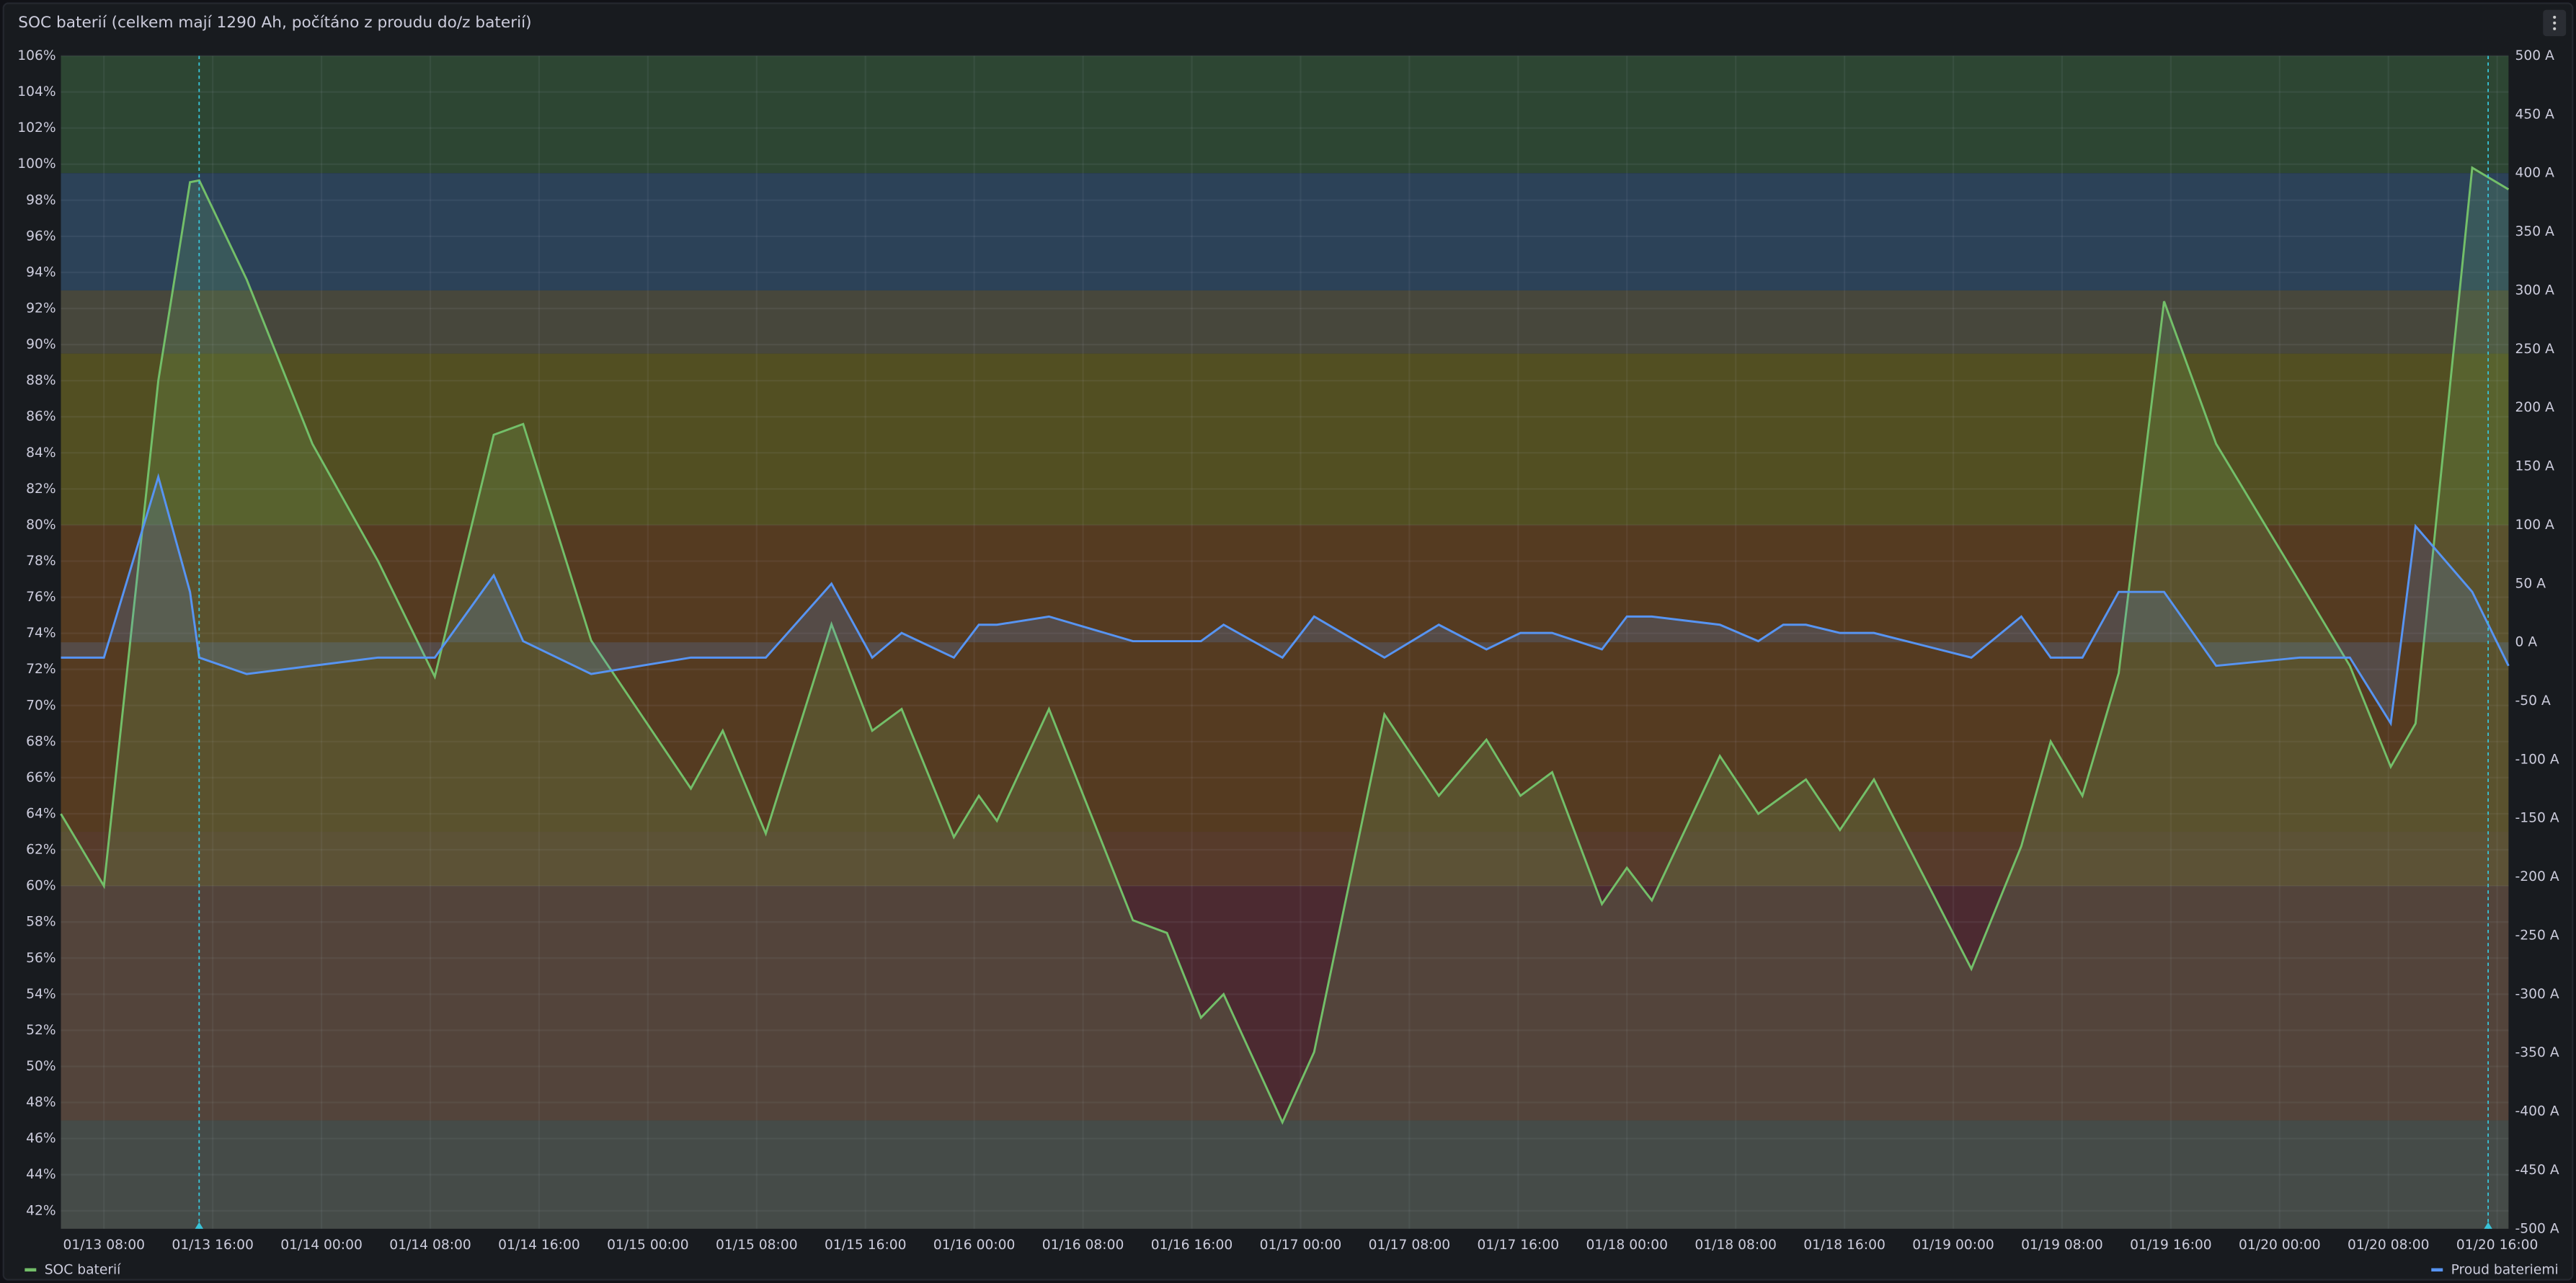 The width and height of the screenshot is (2576, 1283). I want to click on x-tick-label: 01/15 16:00, so click(866, 1245).